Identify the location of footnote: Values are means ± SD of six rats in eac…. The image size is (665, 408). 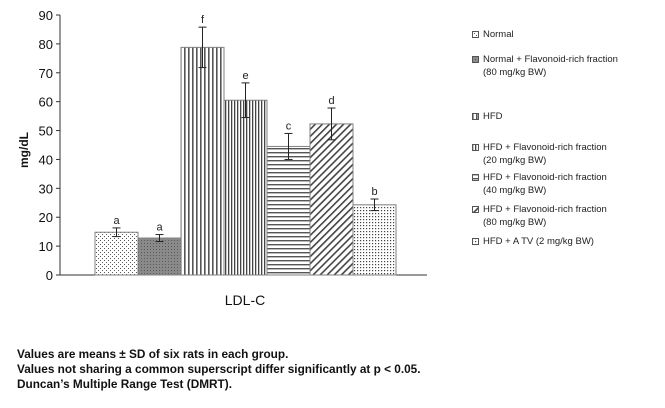
(219, 369).